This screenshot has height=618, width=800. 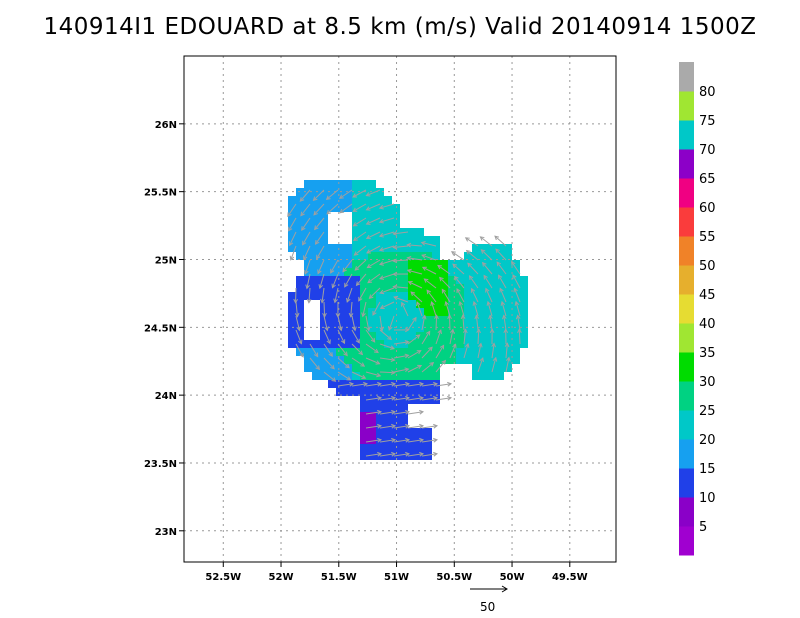 What do you see at coordinates (686, 222) in the screenshot?
I see `colorbar-swatch` at bounding box center [686, 222].